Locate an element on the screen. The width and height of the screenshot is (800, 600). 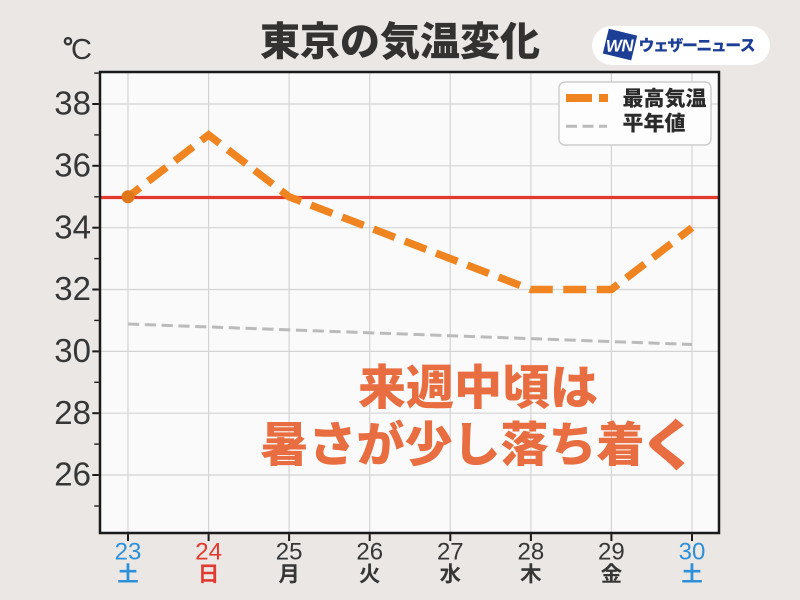
svg-text: 36 is located at coordinates (72, 165).